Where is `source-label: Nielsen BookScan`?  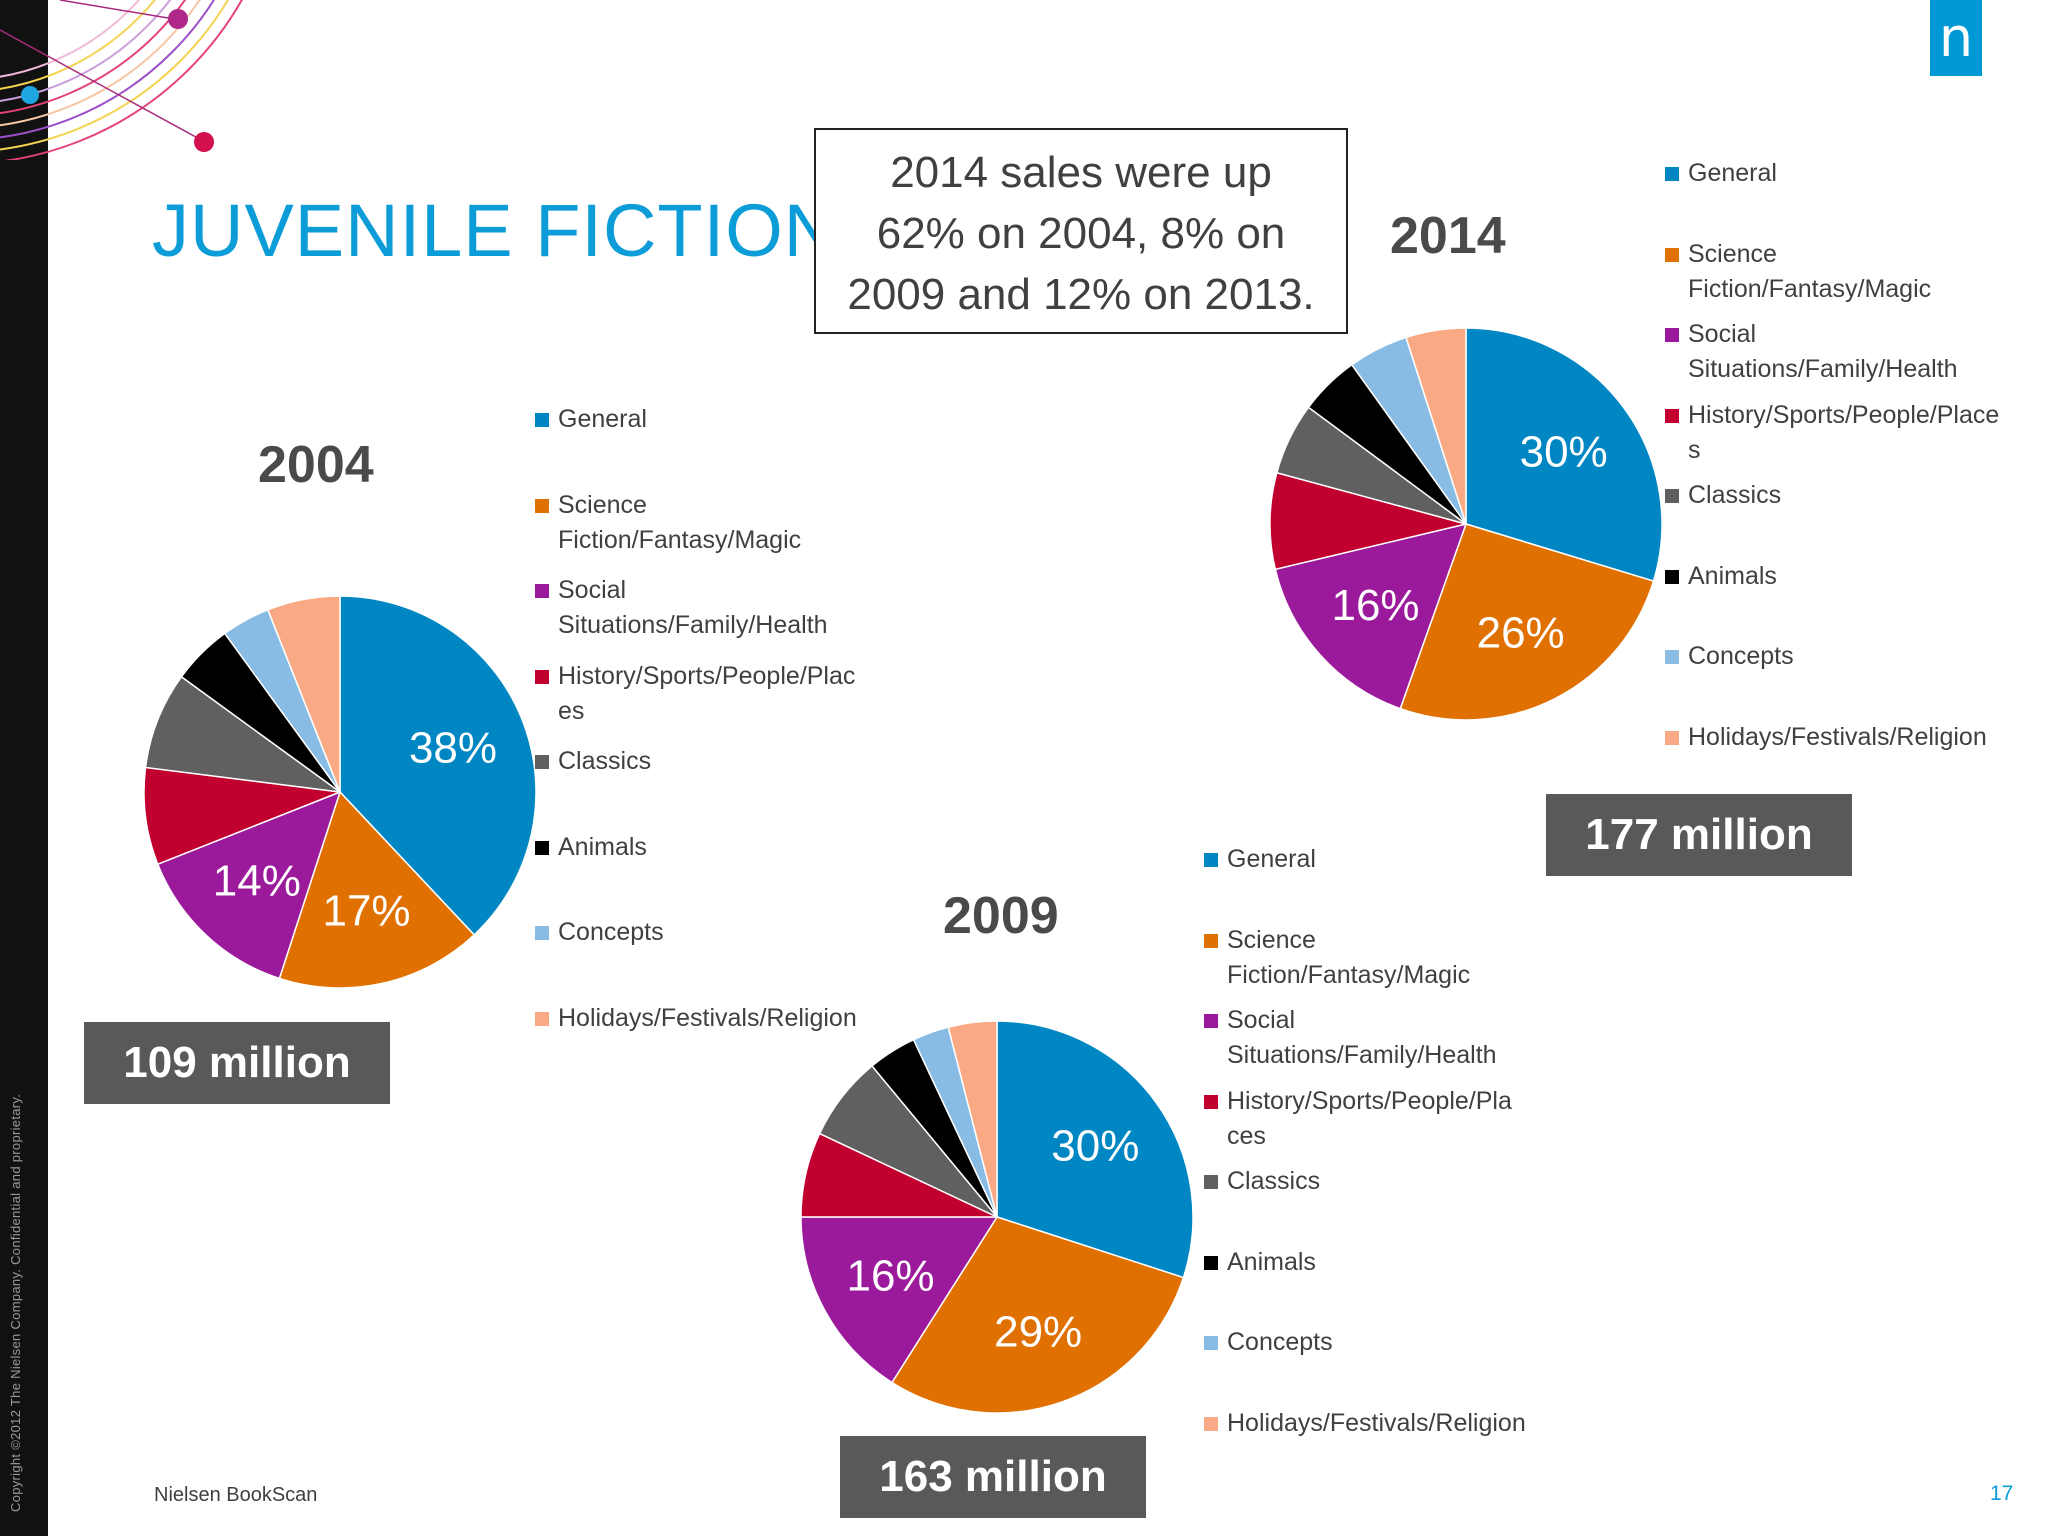
source-label: Nielsen BookScan is located at coordinates (236, 1495).